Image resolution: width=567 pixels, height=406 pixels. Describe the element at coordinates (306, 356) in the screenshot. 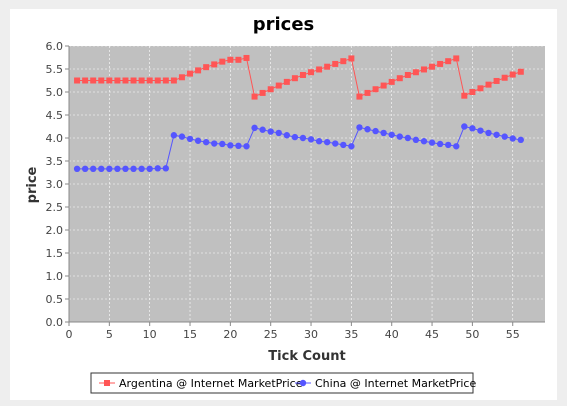

I see `x-axis-title: Tick Count` at that location.